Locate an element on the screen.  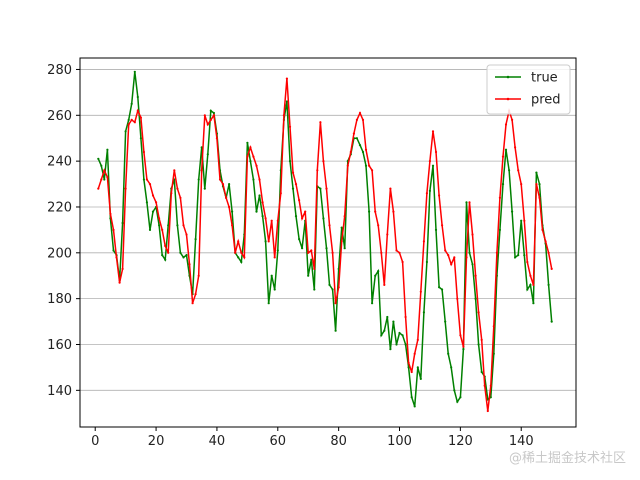
watermark-text: @稀土掘金技术社区 is located at coordinates (567, 458).